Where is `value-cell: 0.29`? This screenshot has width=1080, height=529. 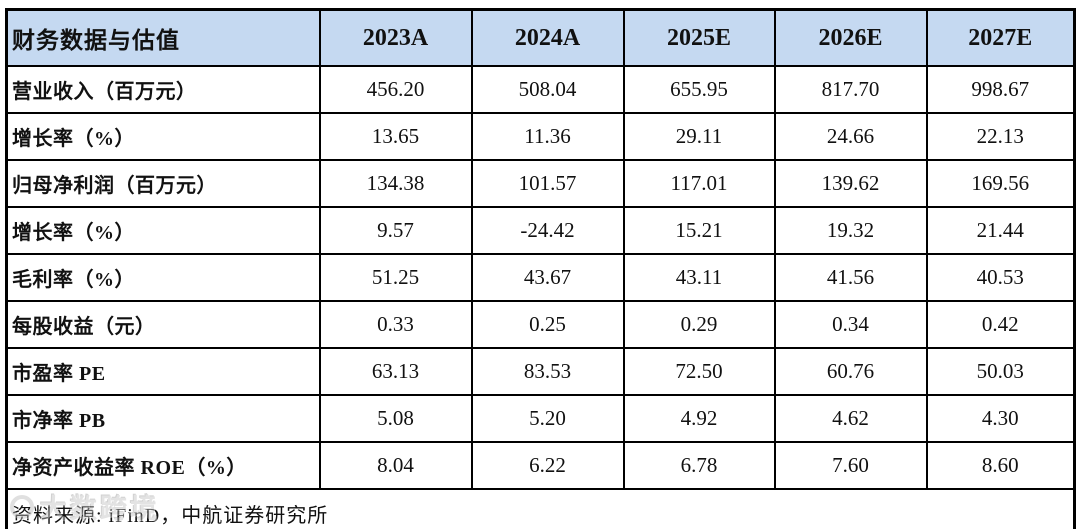 value-cell: 0.29 is located at coordinates (699, 324).